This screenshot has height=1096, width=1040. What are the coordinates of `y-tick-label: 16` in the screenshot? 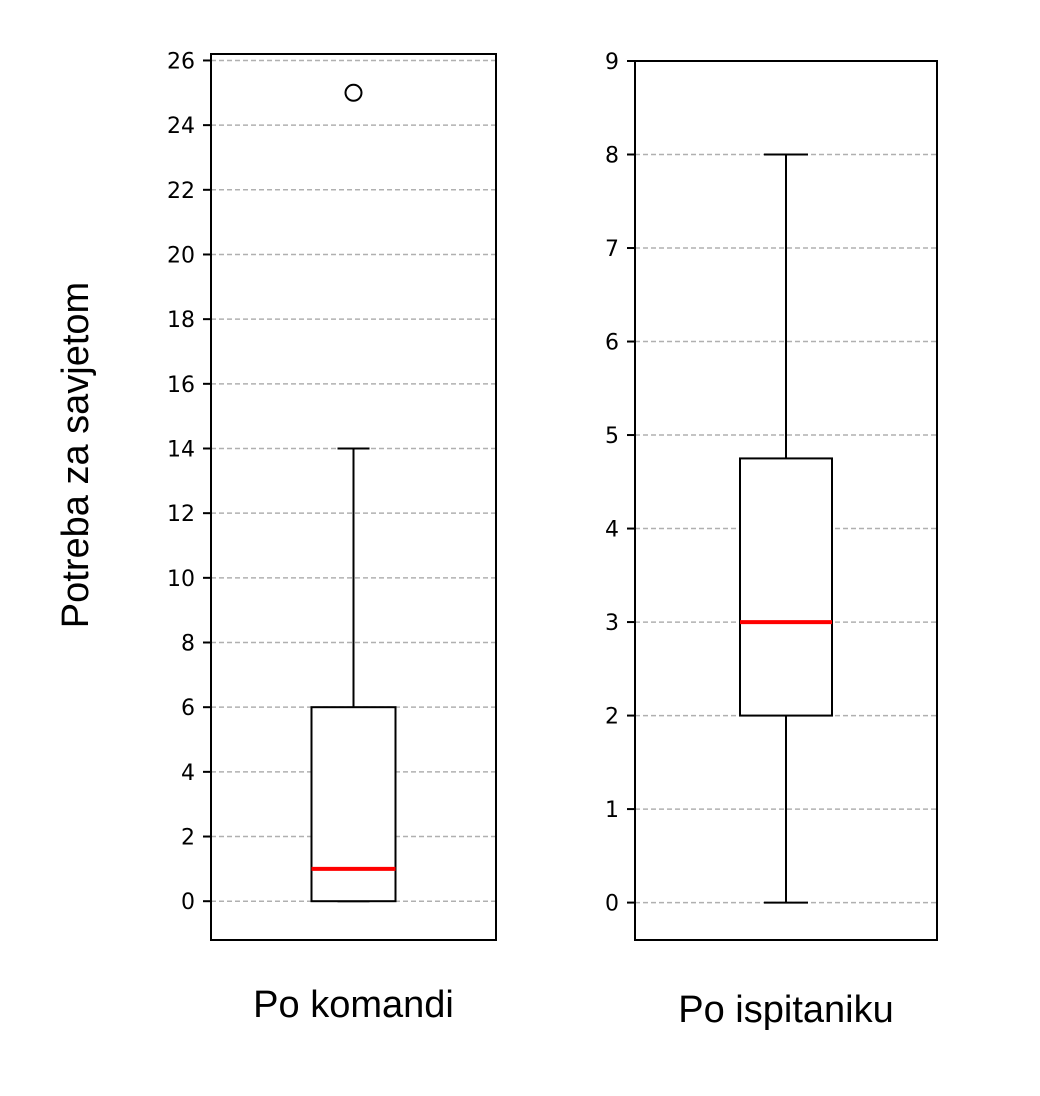 It's located at (181, 385).